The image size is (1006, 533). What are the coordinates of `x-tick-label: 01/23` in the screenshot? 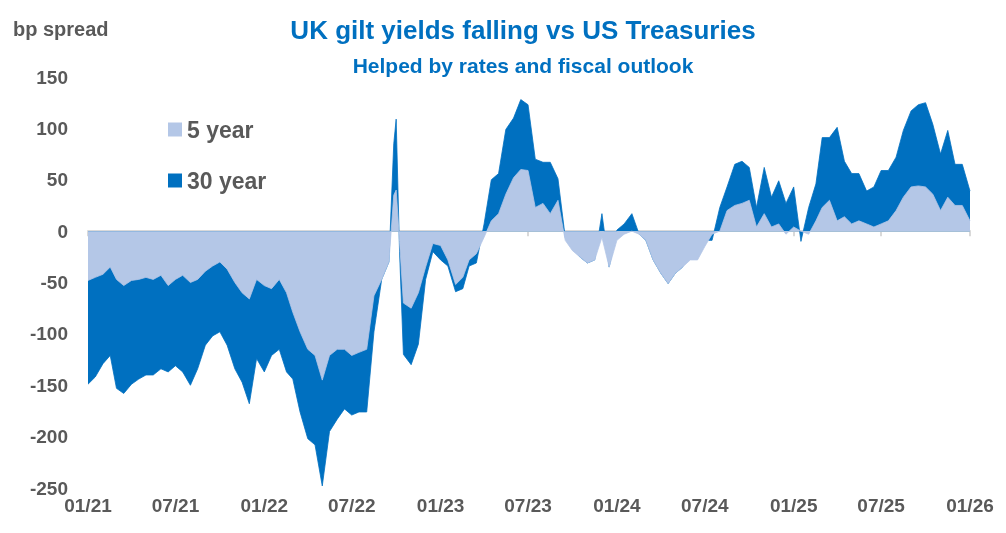 It's located at (440, 505).